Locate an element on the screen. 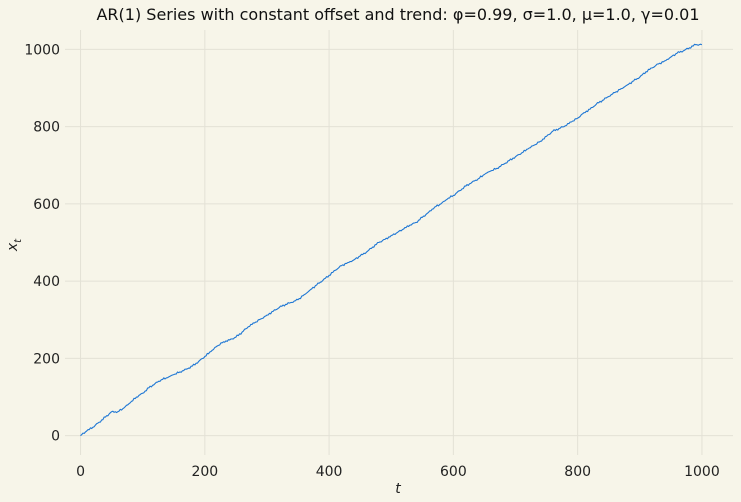 The width and height of the screenshot is (741, 502). y-tick-label: 0 is located at coordinates (55, 437).